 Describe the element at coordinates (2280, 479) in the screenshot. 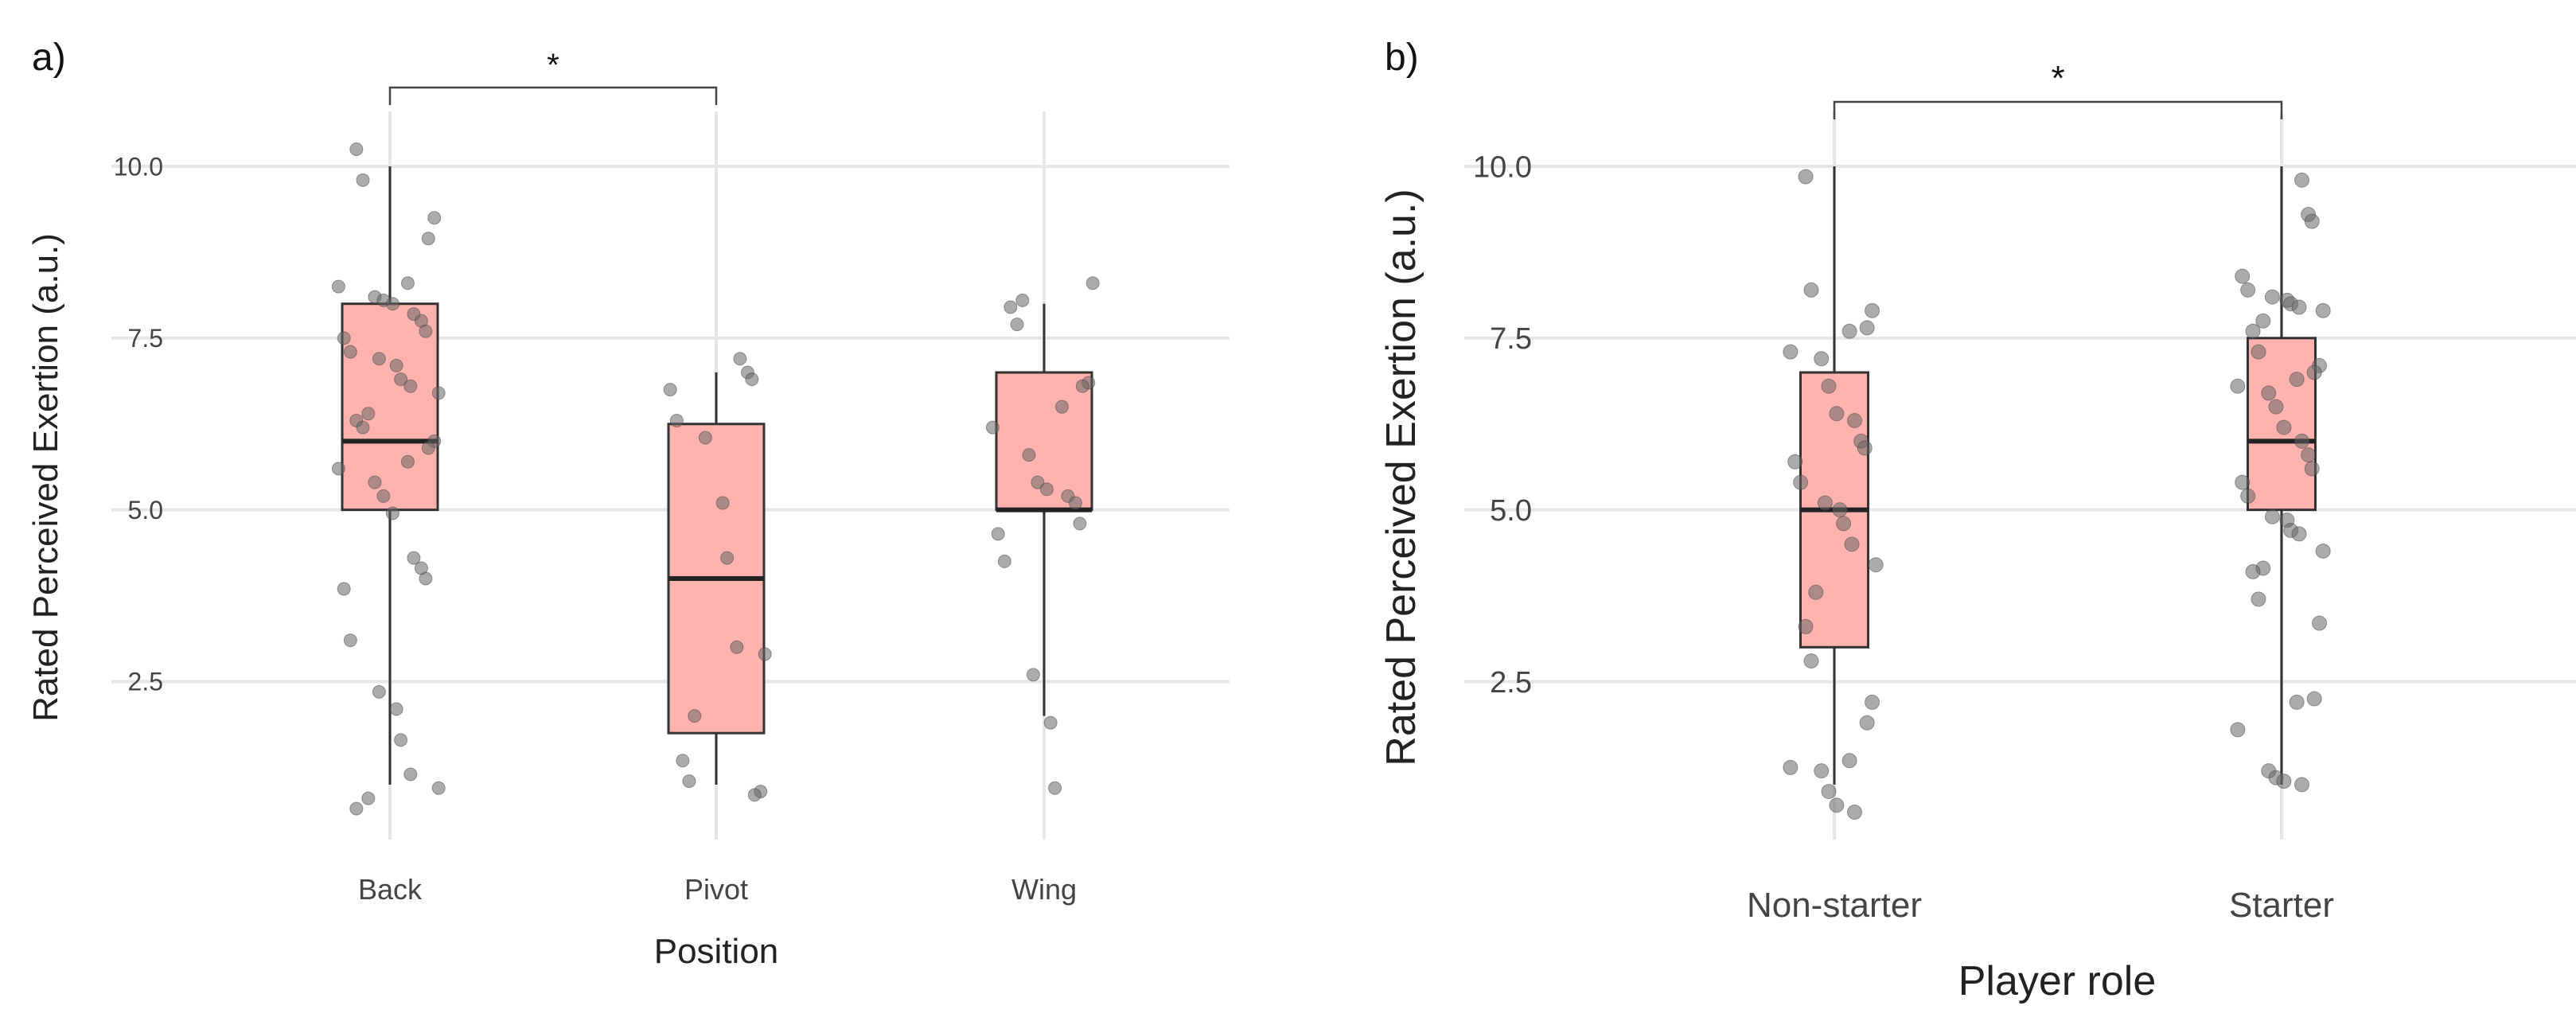

I see `box-group-starter` at that location.